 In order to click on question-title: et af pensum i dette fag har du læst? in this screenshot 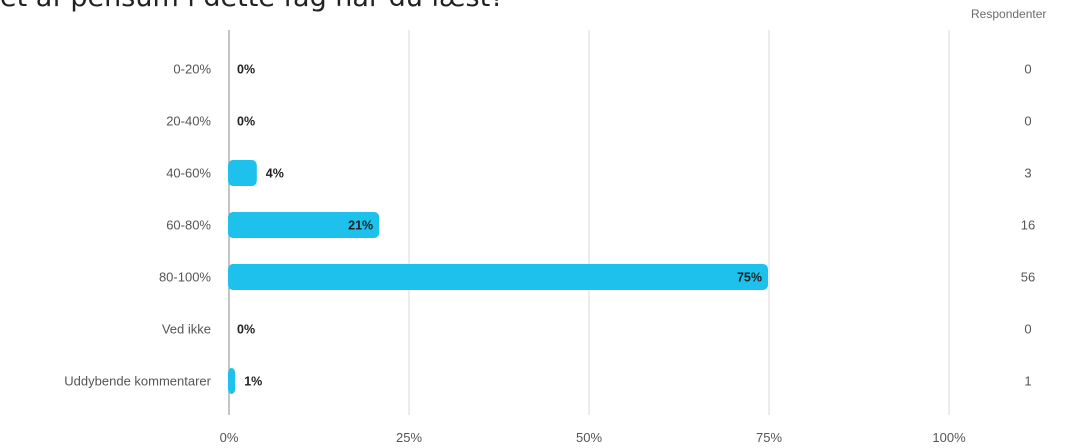, I will do `click(252, 6)`.